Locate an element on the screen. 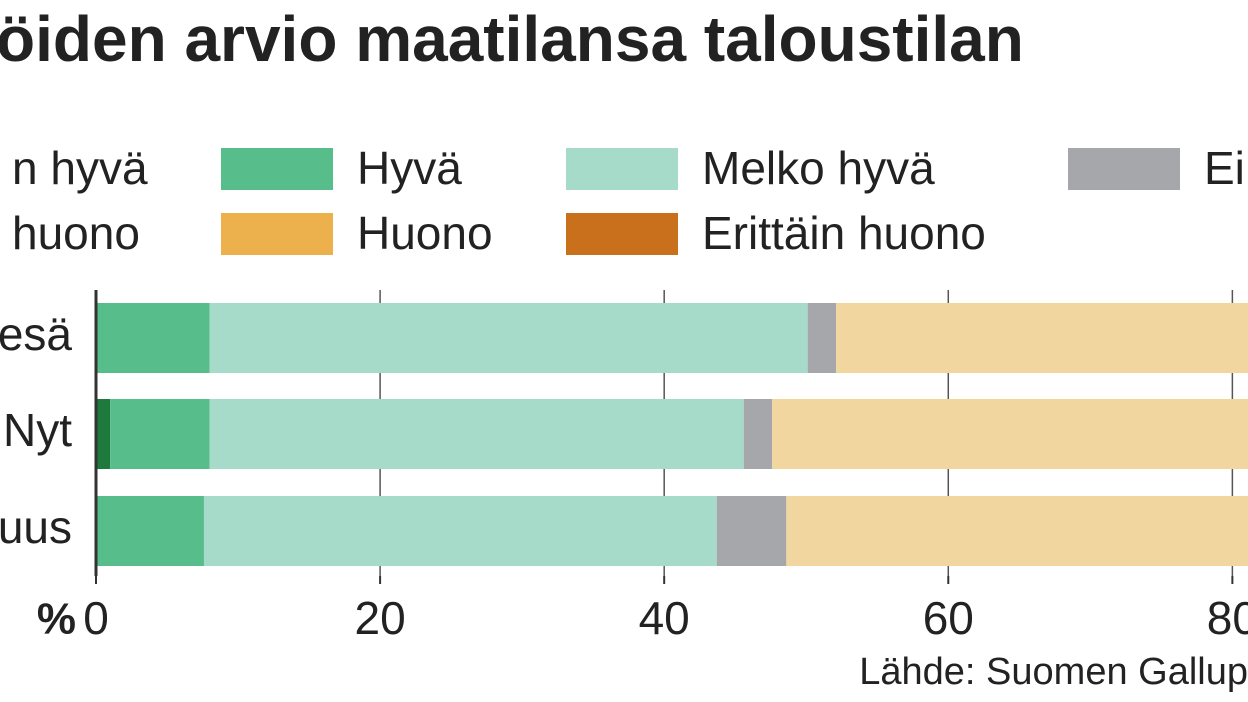  source: Lähde: Suomen Gallup is located at coordinates (1053, 672).